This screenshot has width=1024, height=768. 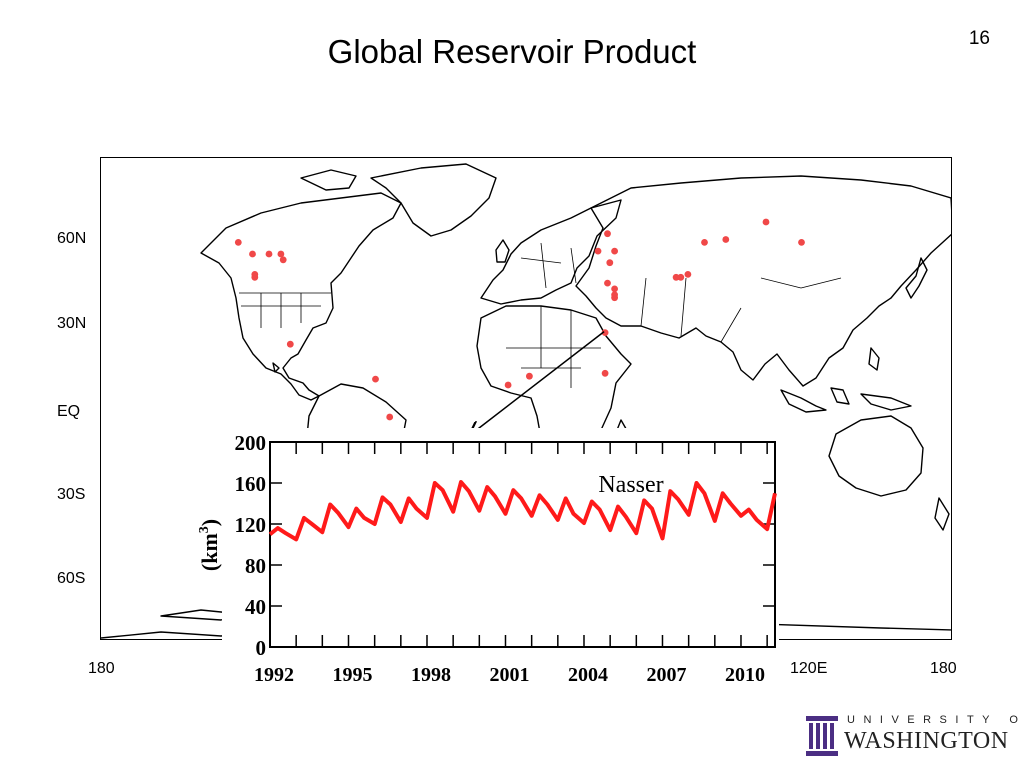 I want to click on country-borders, so click(x=540, y=315).